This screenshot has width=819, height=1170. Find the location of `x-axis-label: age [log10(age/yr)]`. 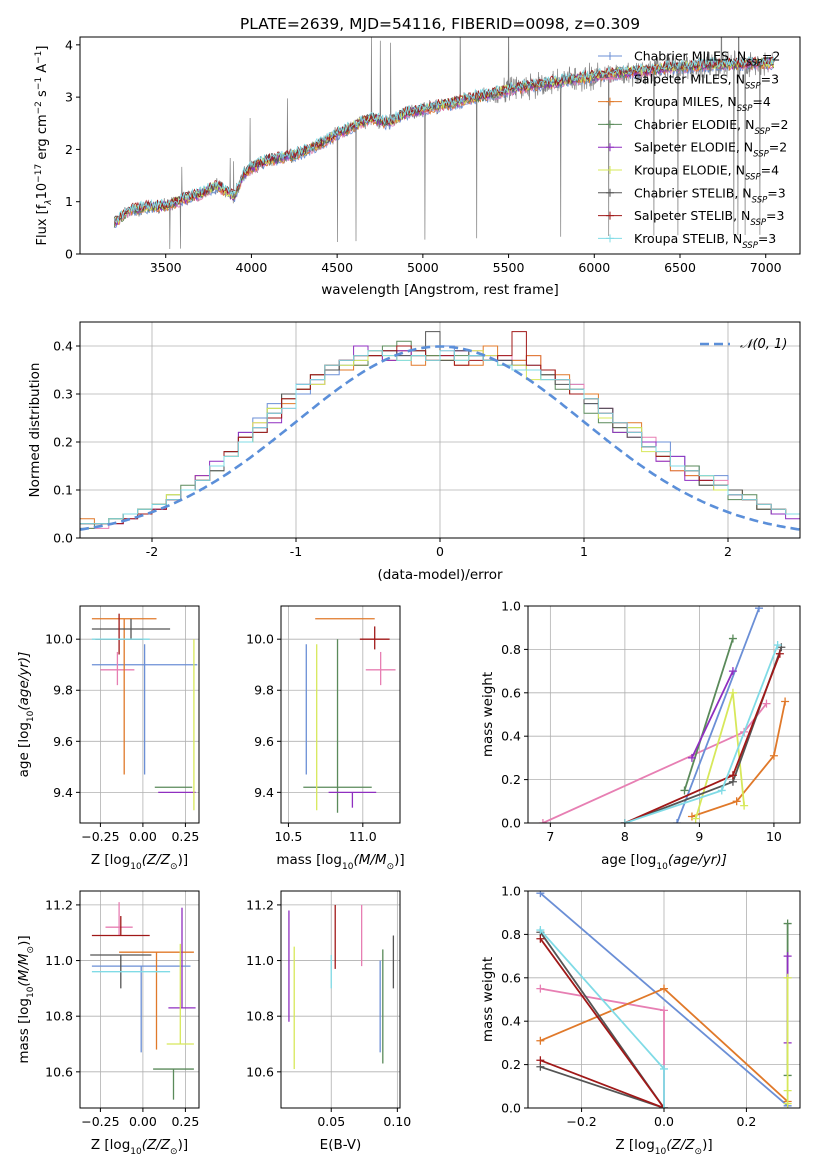

x-axis-label: age [log10(age/yr)] is located at coordinates (664, 862).